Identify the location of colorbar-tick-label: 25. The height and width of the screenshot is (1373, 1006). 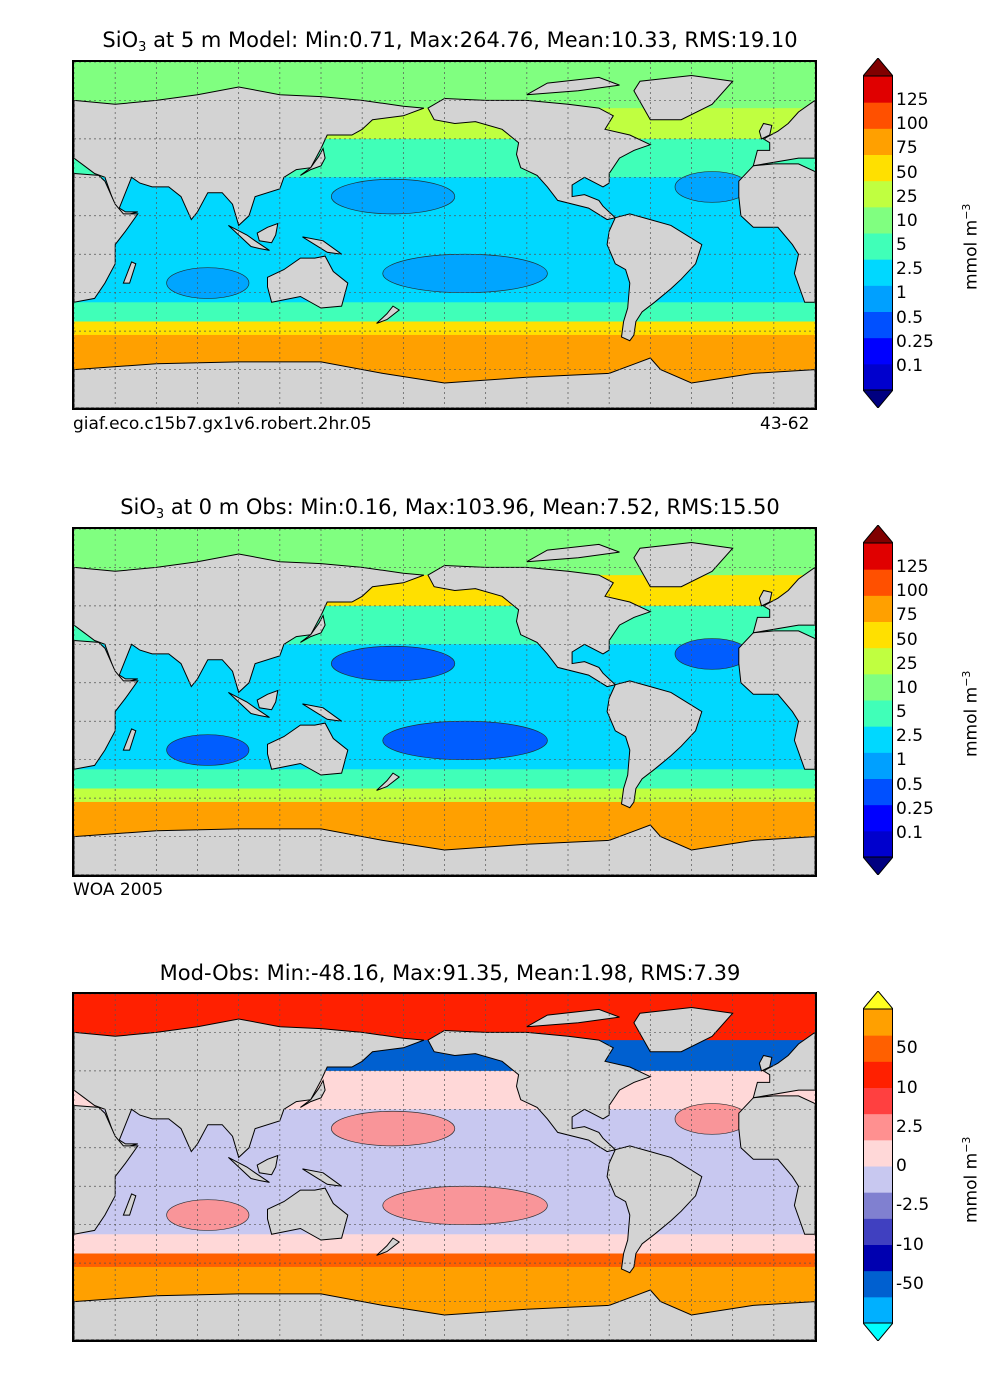
(907, 663).